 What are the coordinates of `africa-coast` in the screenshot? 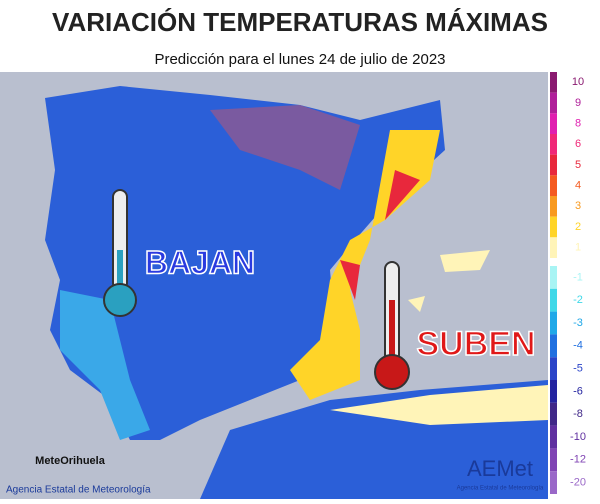 It's located at (439, 405).